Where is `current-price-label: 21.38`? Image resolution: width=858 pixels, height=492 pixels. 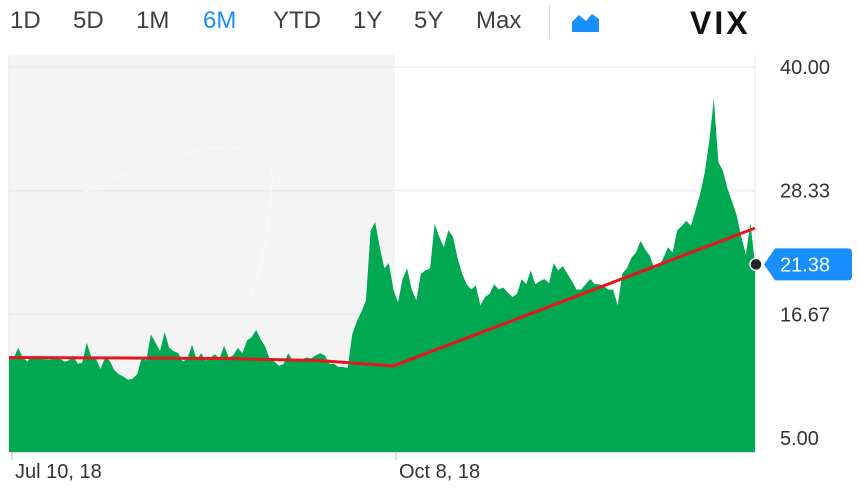 current-price-label: 21.38 is located at coordinates (800, 264).